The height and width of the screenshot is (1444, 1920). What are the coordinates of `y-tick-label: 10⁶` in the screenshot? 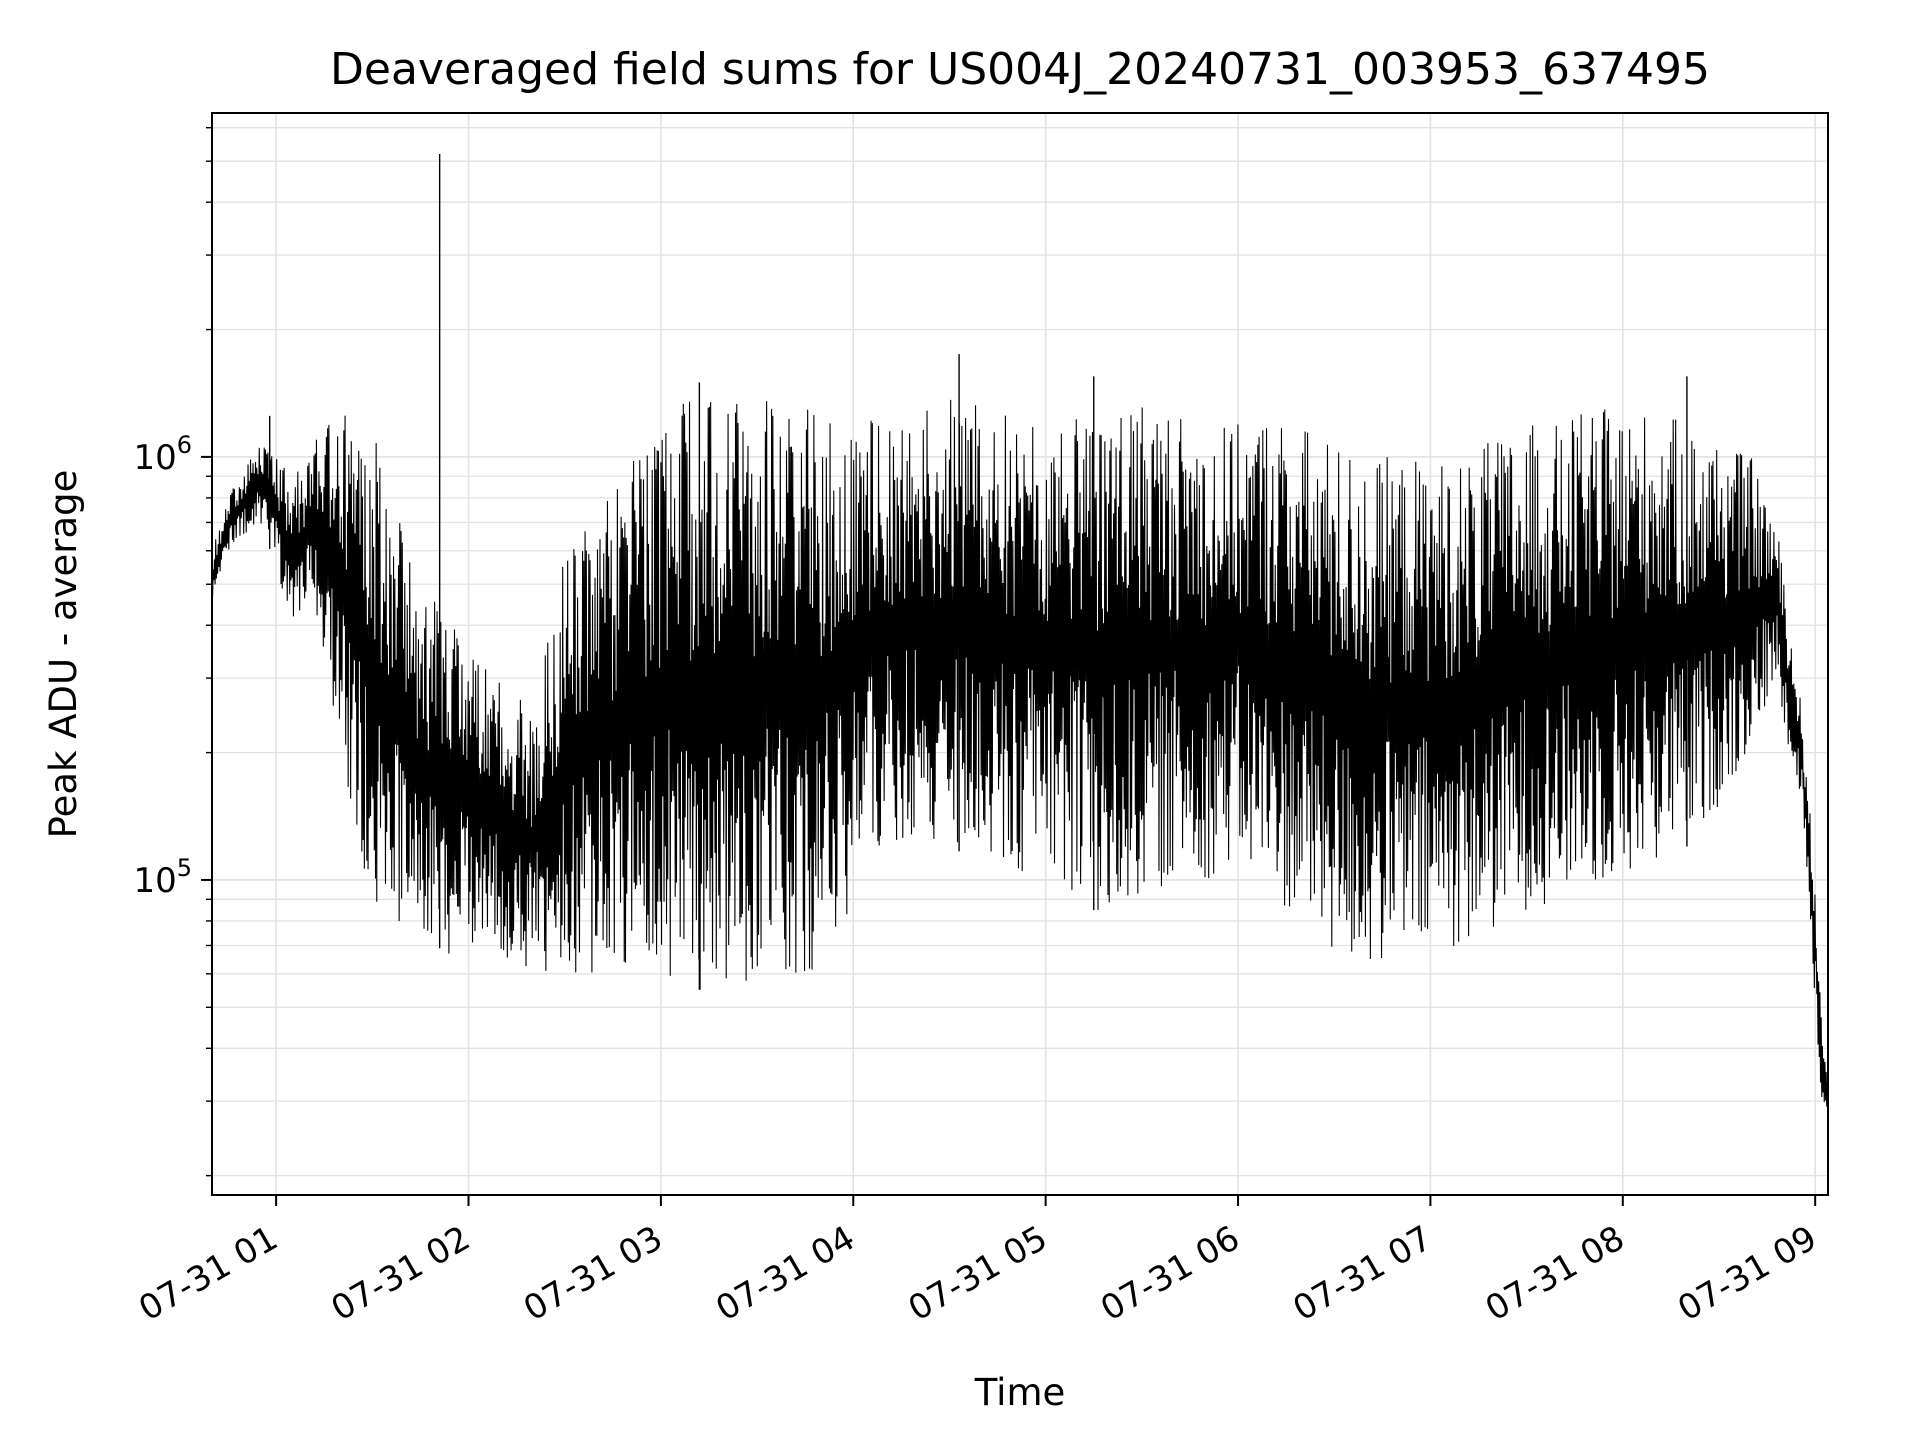 It's located at (162, 454).